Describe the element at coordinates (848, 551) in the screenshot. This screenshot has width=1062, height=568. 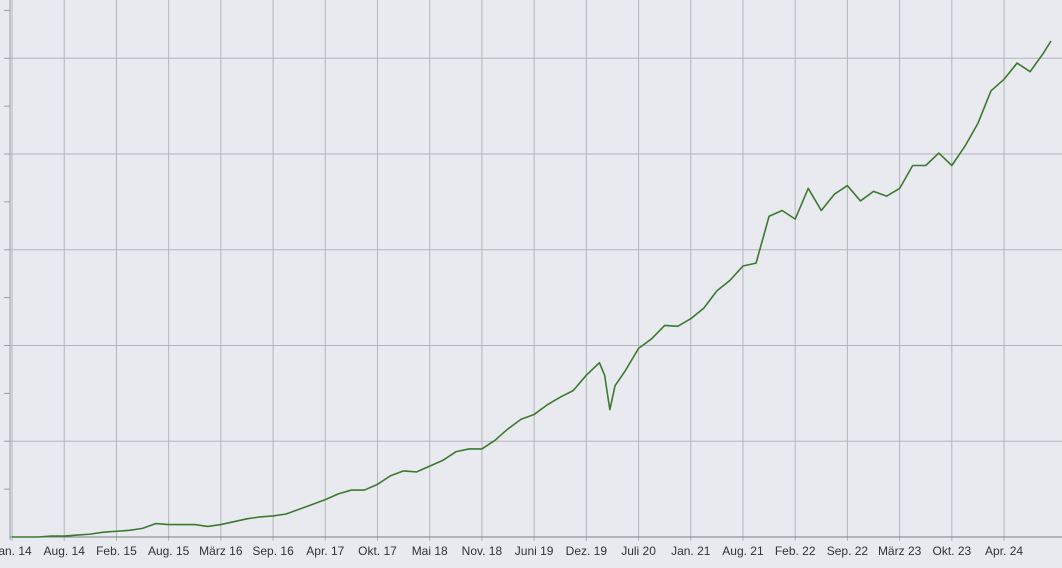
I see `x-tick-label: Sep. 22` at that location.